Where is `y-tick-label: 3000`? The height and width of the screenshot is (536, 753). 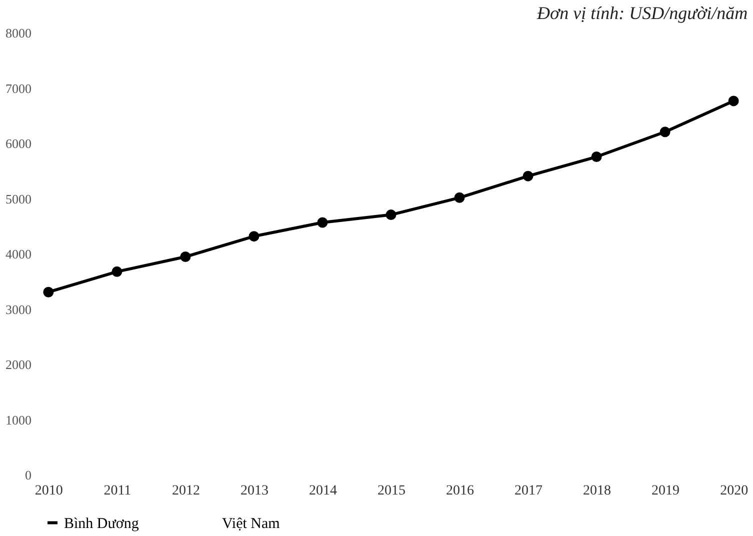
y-tick-label: 3000 is located at coordinates (19, 309).